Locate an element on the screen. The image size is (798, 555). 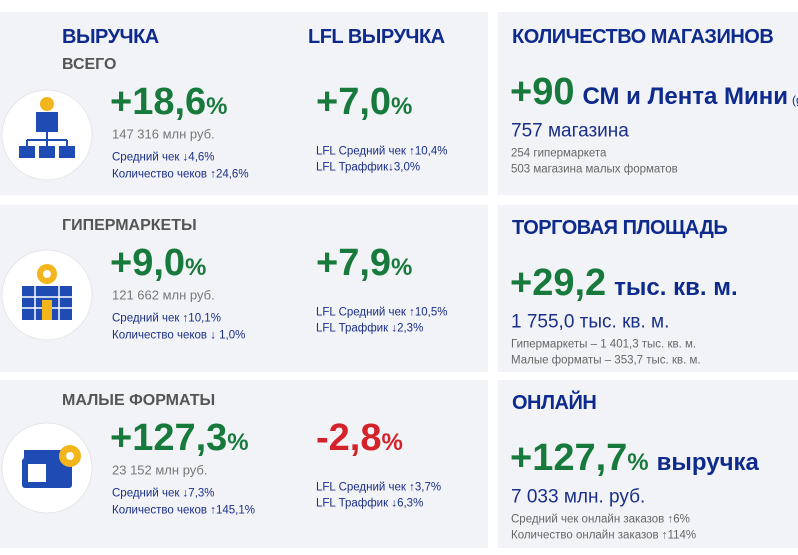
kpi-detail: Средний чек онлайн заказов ↑6% is located at coordinates (600, 519).